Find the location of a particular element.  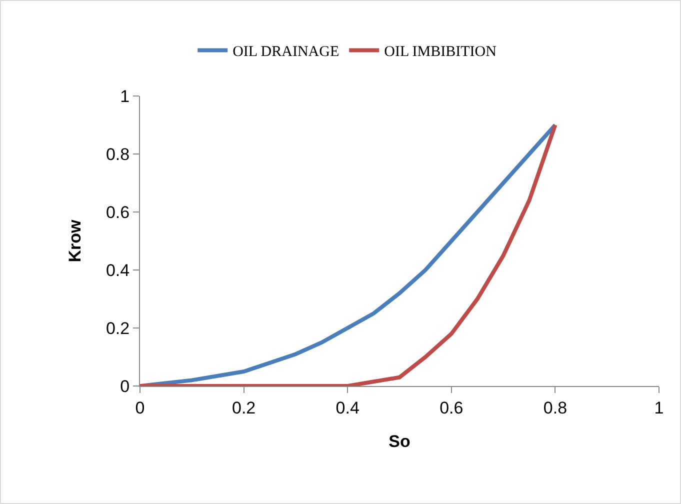

x-tick-label: 0.6 is located at coordinates (452, 408).